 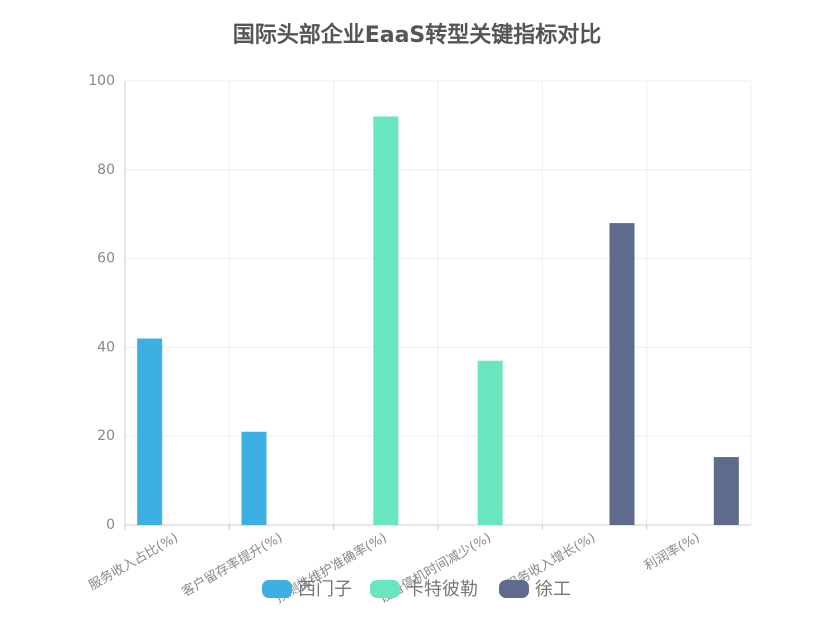 I want to click on y-tick-label: 0, so click(x=110, y=525).